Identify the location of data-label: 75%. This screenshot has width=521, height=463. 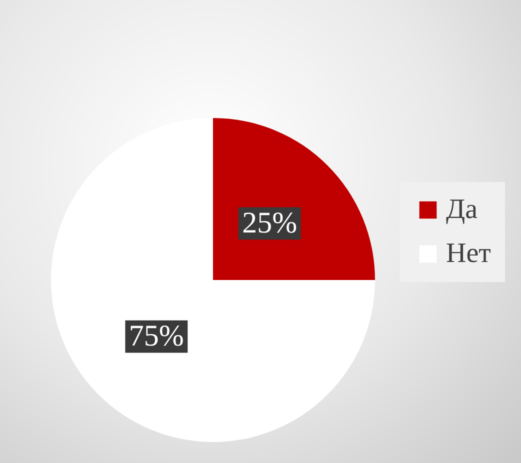
(156, 336).